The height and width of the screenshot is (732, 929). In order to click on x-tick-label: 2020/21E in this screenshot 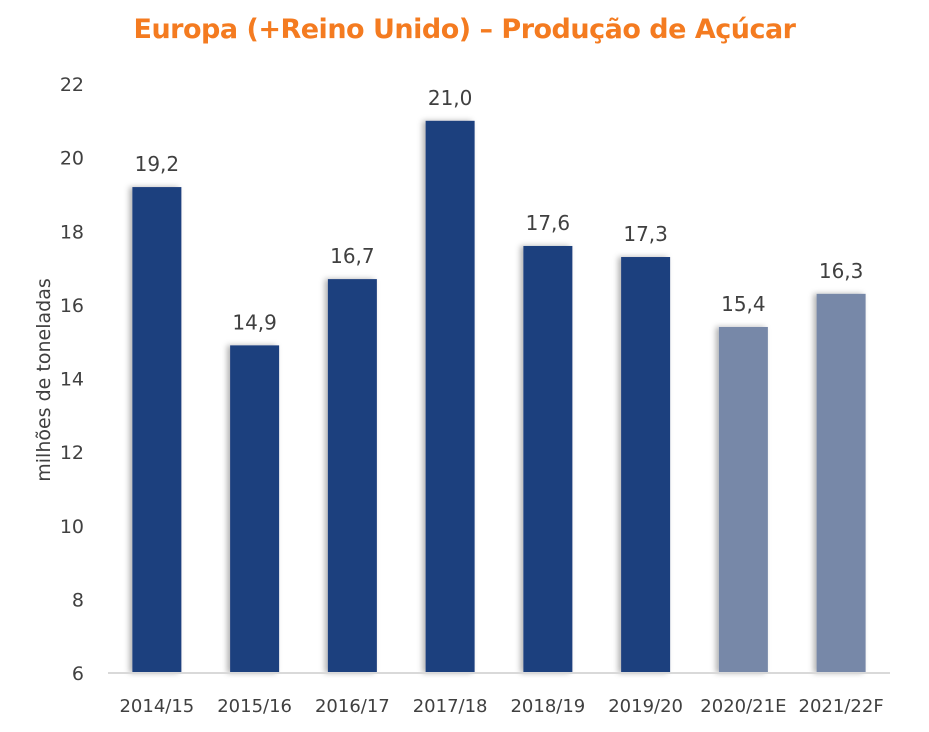, I will do `click(743, 706)`.